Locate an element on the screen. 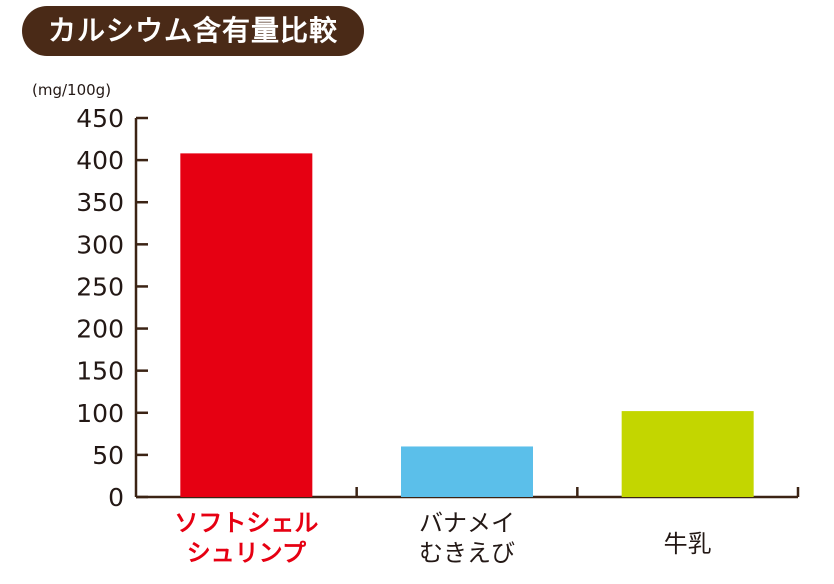  y-tick-label: 250 is located at coordinates (100, 286).